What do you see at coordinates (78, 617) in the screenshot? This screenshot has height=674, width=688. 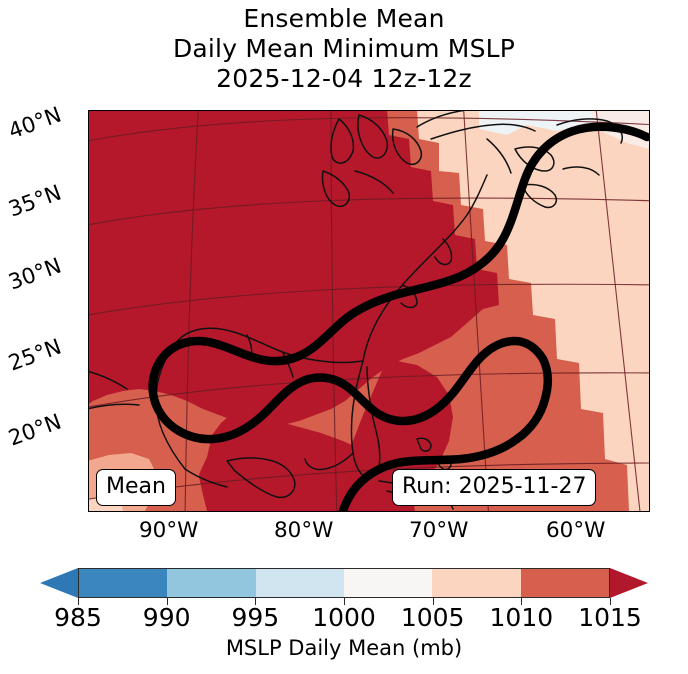 I see `colorbar-tick-label-985: 985` at bounding box center [78, 617].